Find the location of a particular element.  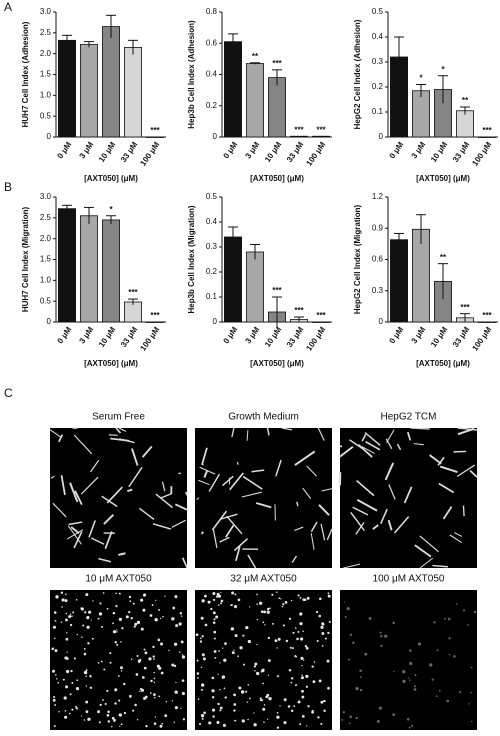

micrograph-background is located at coordinates (118, 498).